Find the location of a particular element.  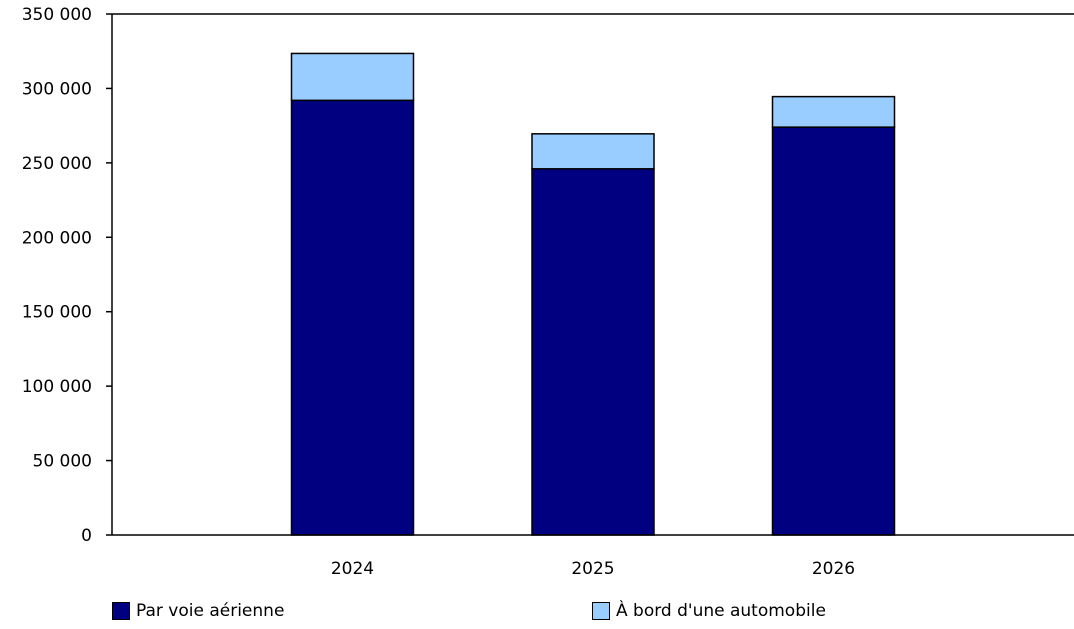

legend-label-car: À bord d'une automobile is located at coordinates (721, 611).